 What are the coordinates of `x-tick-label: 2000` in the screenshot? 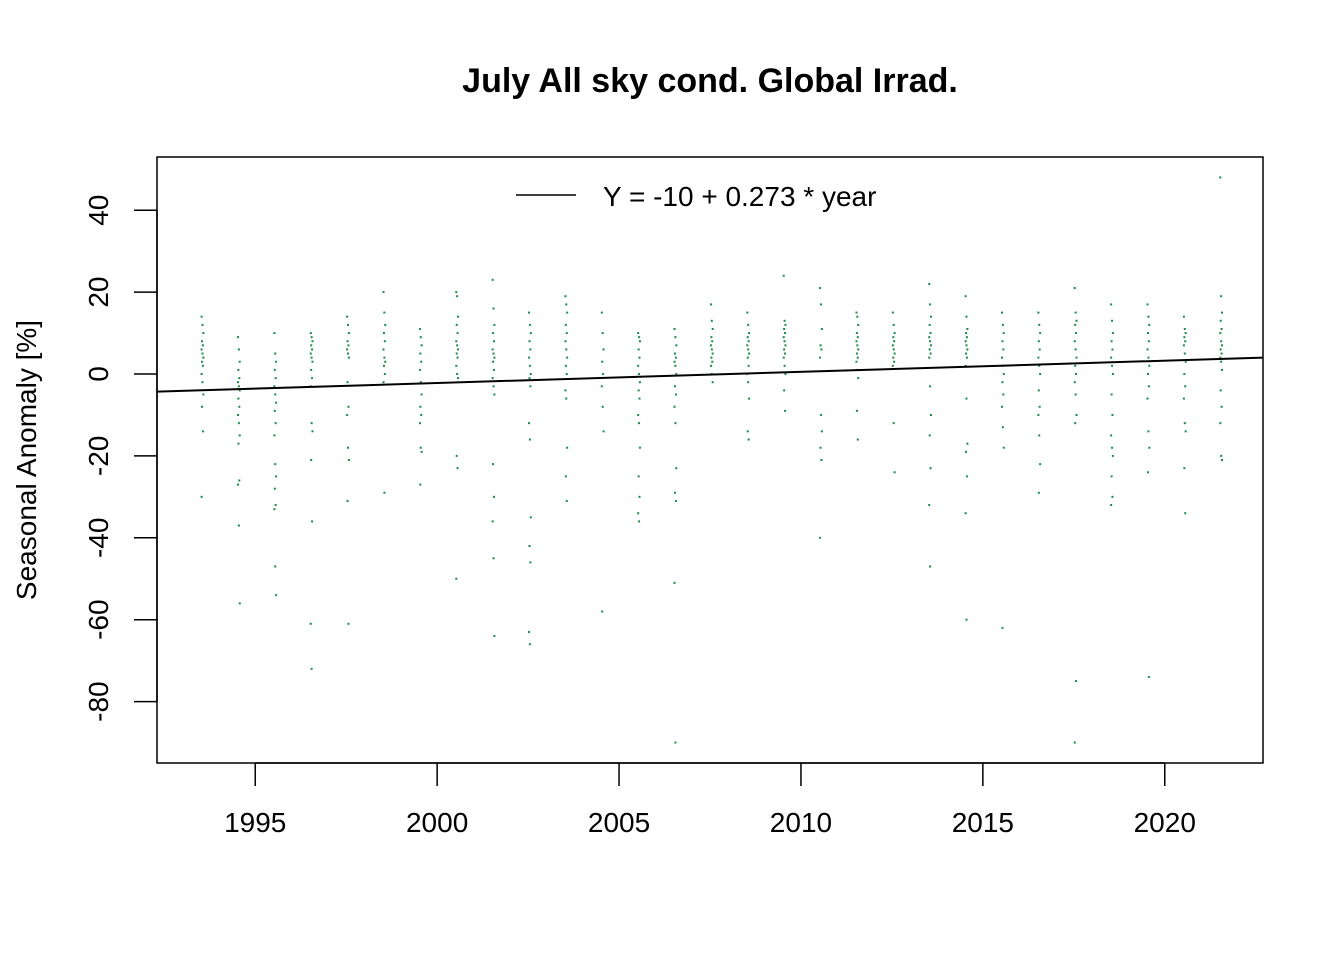 It's located at (437, 822).